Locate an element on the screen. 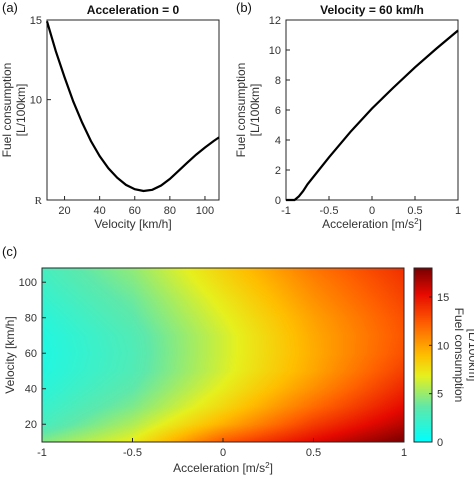 This screenshot has width=474, height=484. panel-b-ytick-label: 10 is located at coordinates (275, 51).